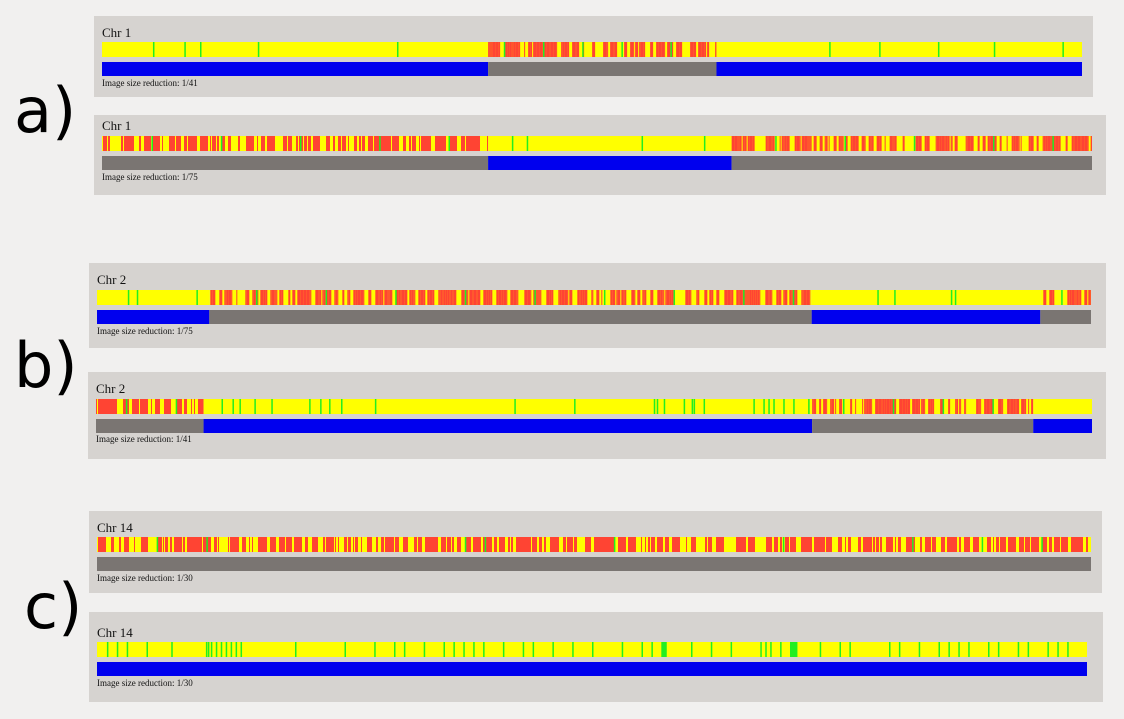 The image size is (1124, 719). I want to click on group-label-c: c), so click(53, 606).